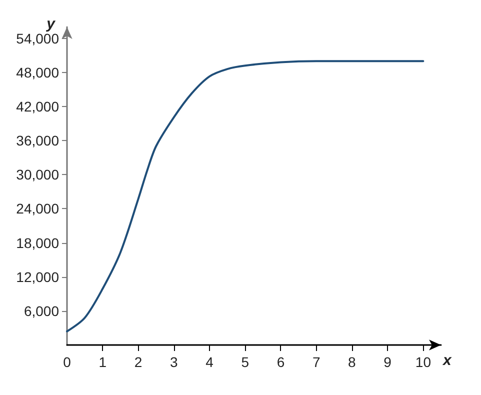  What do you see at coordinates (38, 106) in the screenshot?
I see `y-tick-label: 42,000` at bounding box center [38, 106].